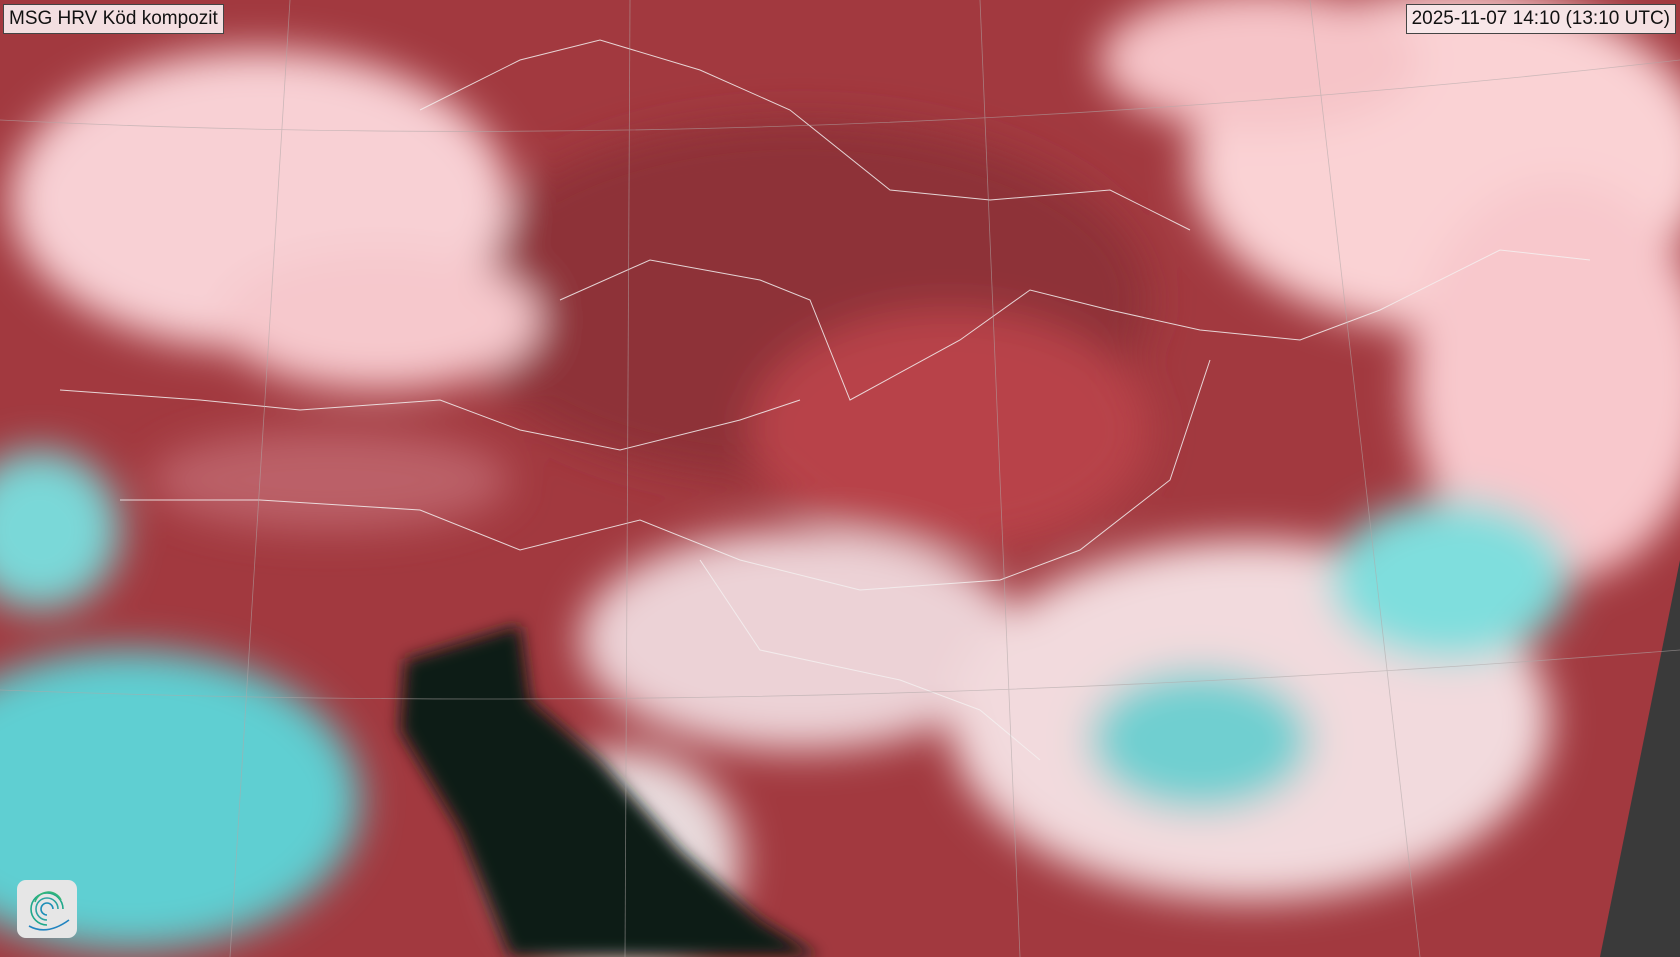 Image resolution: width=1680 pixels, height=957 pixels. Describe the element at coordinates (47, 909) in the screenshot. I see `swirl-logo-icon` at that location.